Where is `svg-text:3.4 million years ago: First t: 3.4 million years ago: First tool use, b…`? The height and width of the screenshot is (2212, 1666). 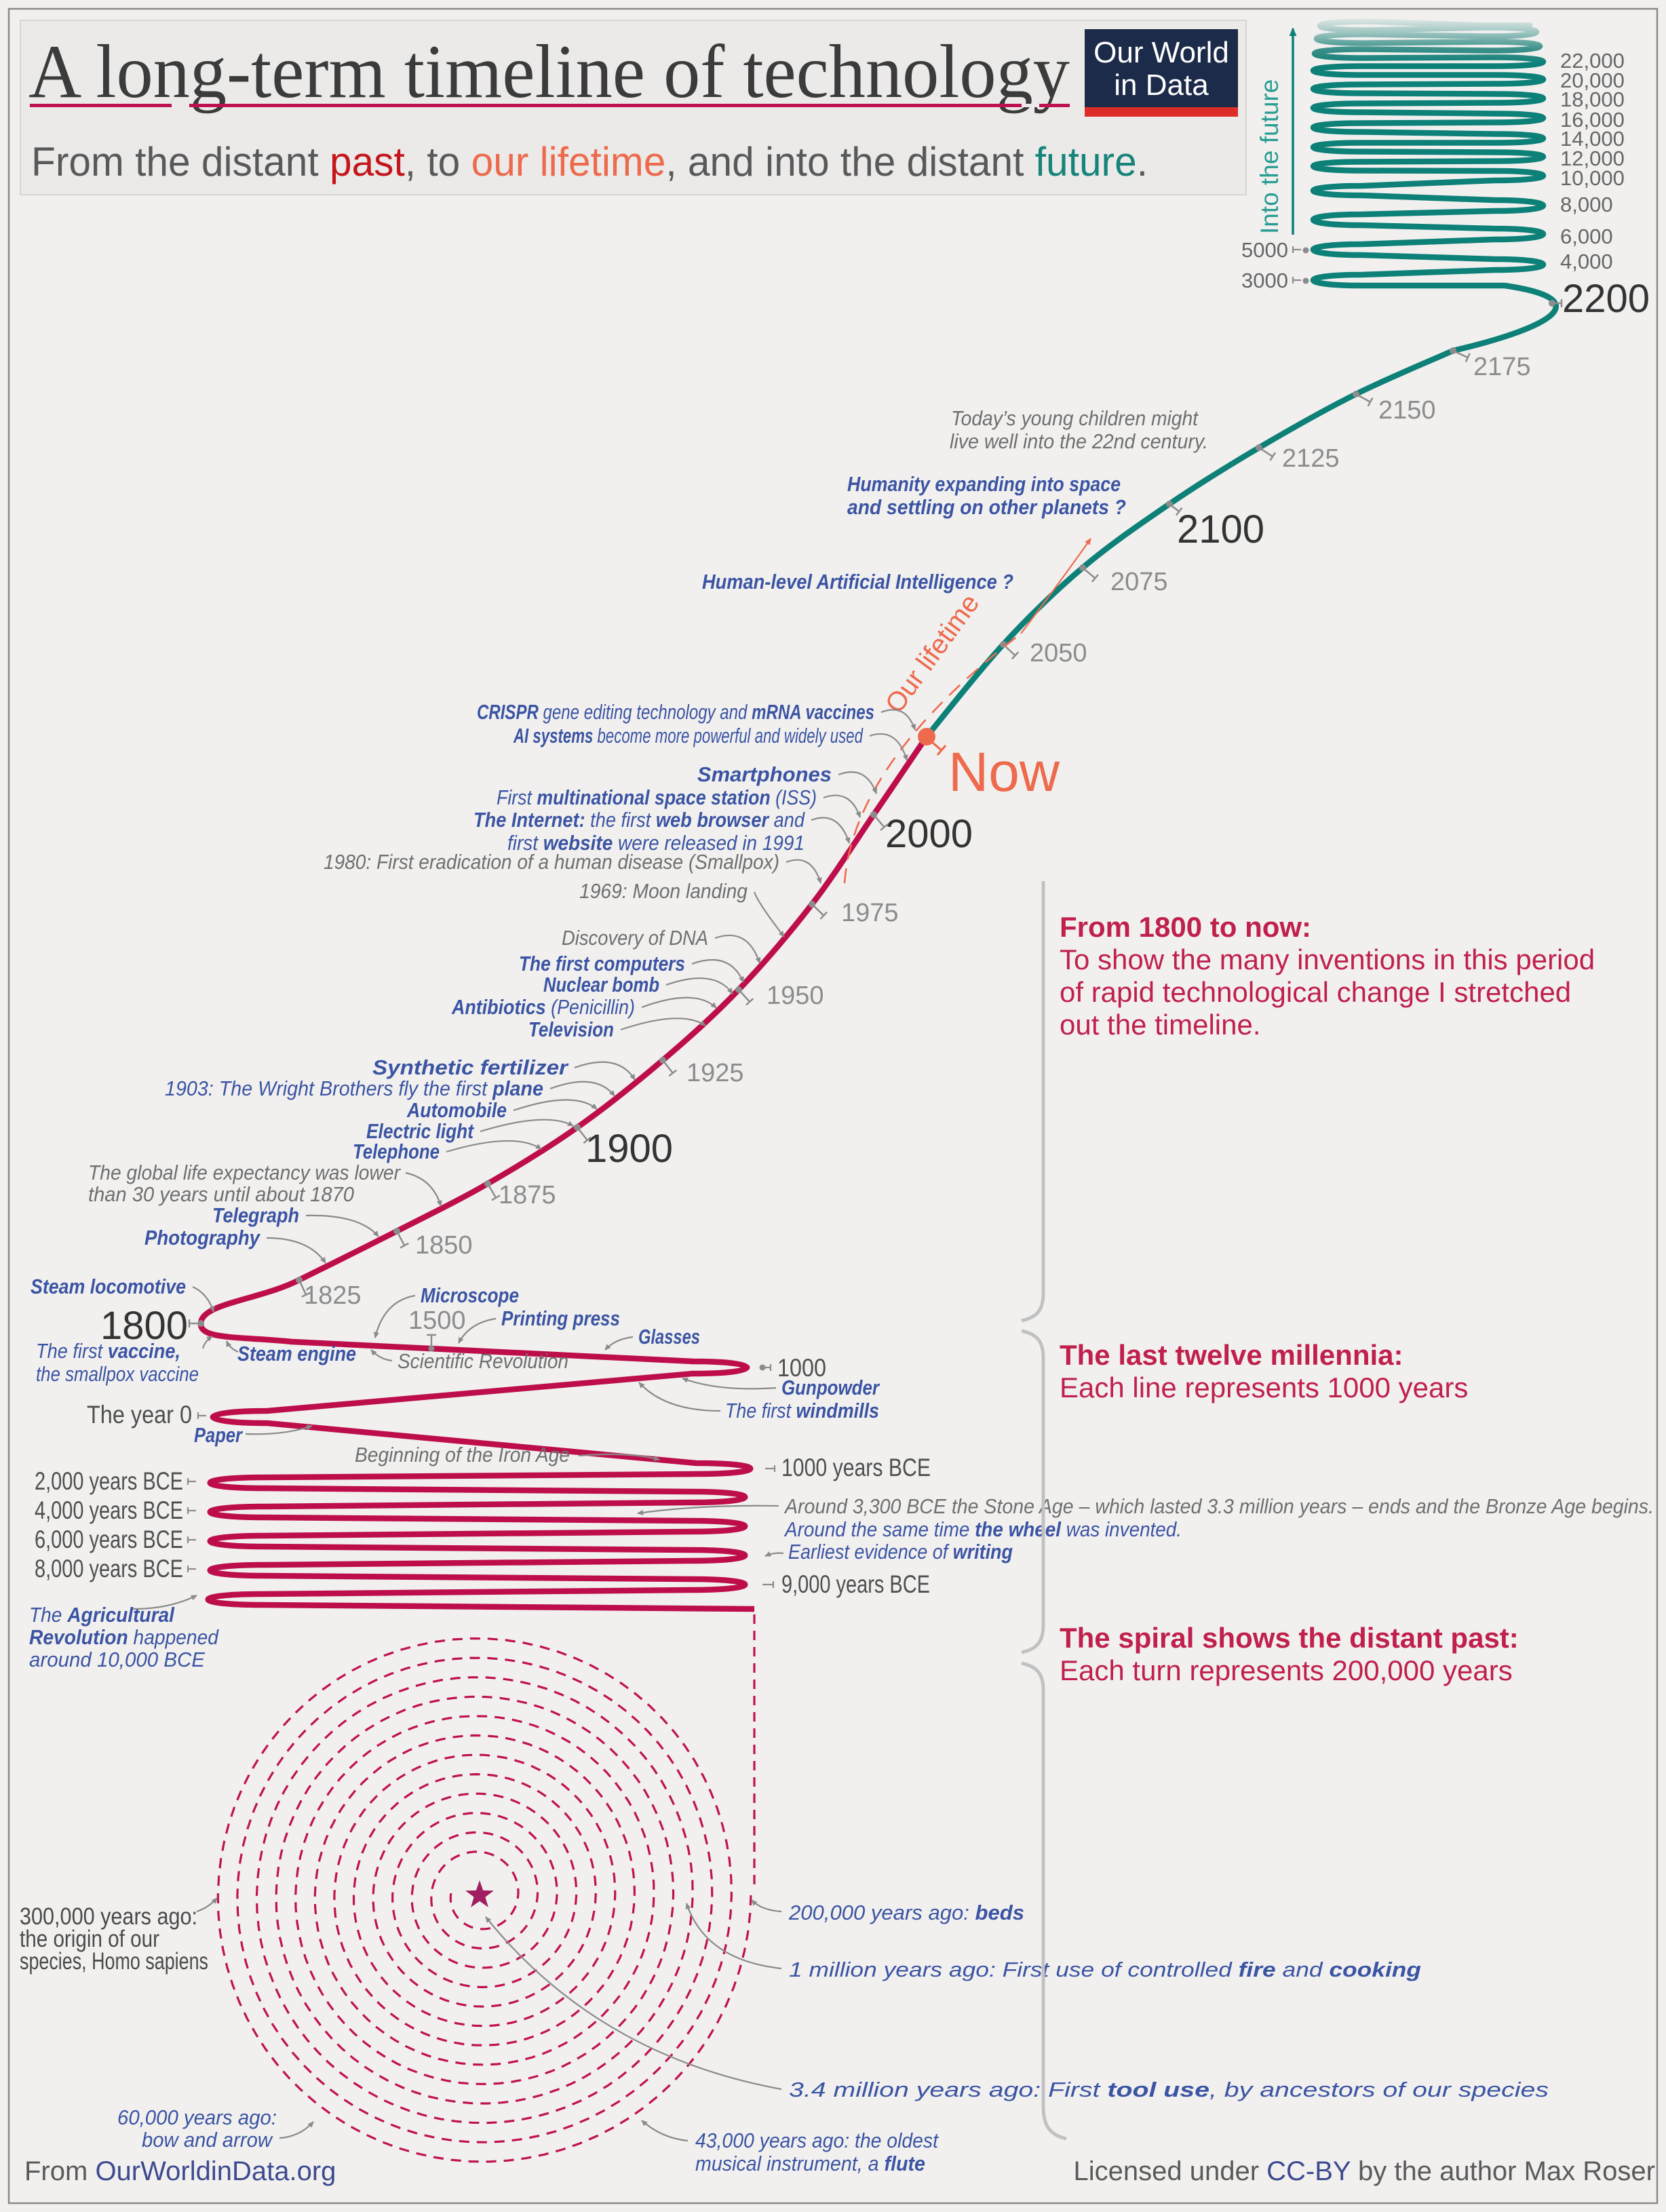
svg-text:3.4 million years ago: First t: 3.4 million years ago: First tool use, b… is located at coordinates (1169, 2089).